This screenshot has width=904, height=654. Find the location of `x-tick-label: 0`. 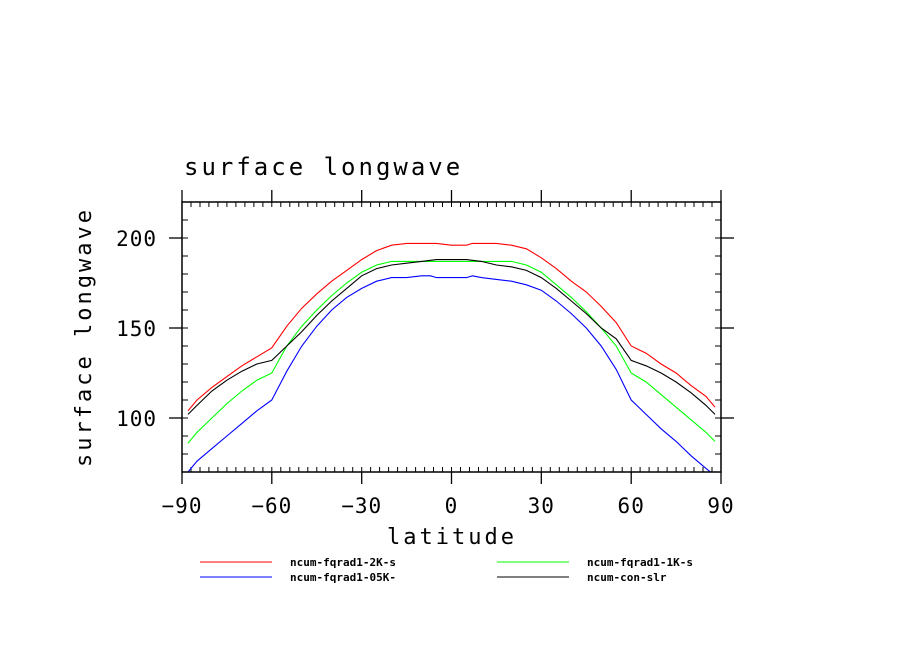

x-tick-label: 0 is located at coordinates (452, 506).